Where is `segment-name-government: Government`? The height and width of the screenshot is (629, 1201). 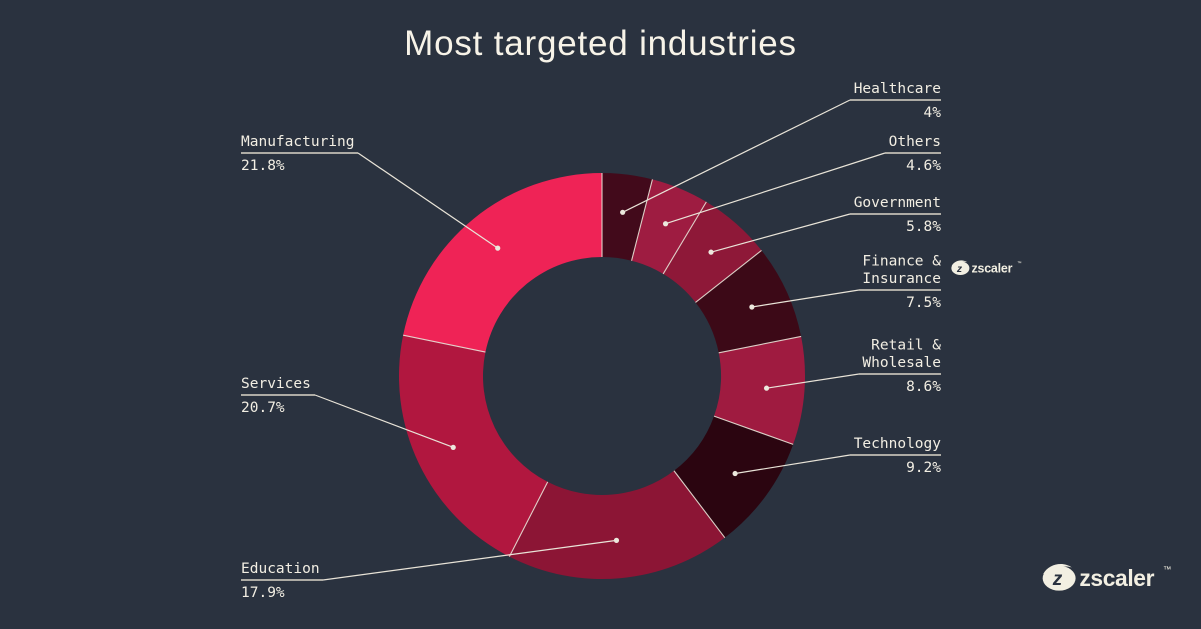
segment-name-government: Government is located at coordinates (897, 203).